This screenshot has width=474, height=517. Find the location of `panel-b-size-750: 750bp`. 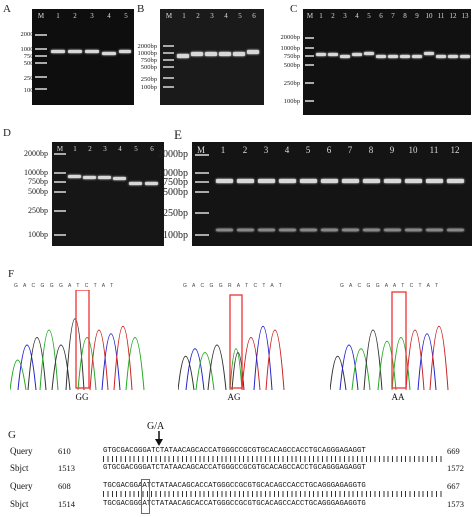

panel-b-size-750: 750bp is located at coordinates (148, 60).